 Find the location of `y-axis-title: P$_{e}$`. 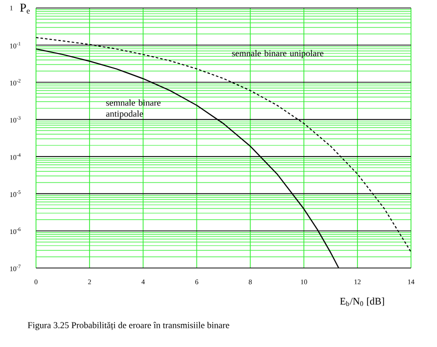

y-axis-title: P$_{e}$ is located at coordinates (25, 9).